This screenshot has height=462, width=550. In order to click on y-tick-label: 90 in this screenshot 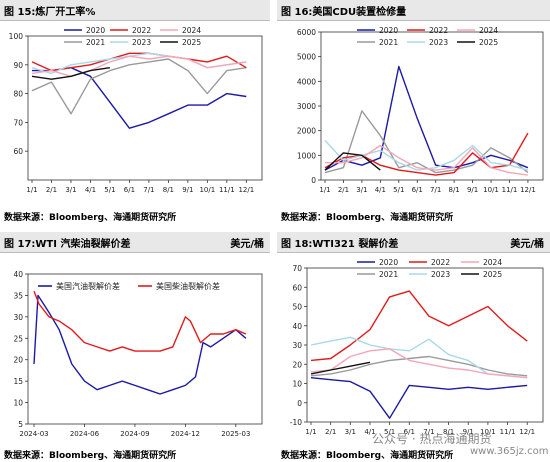, I will do `click(18, 65)`.